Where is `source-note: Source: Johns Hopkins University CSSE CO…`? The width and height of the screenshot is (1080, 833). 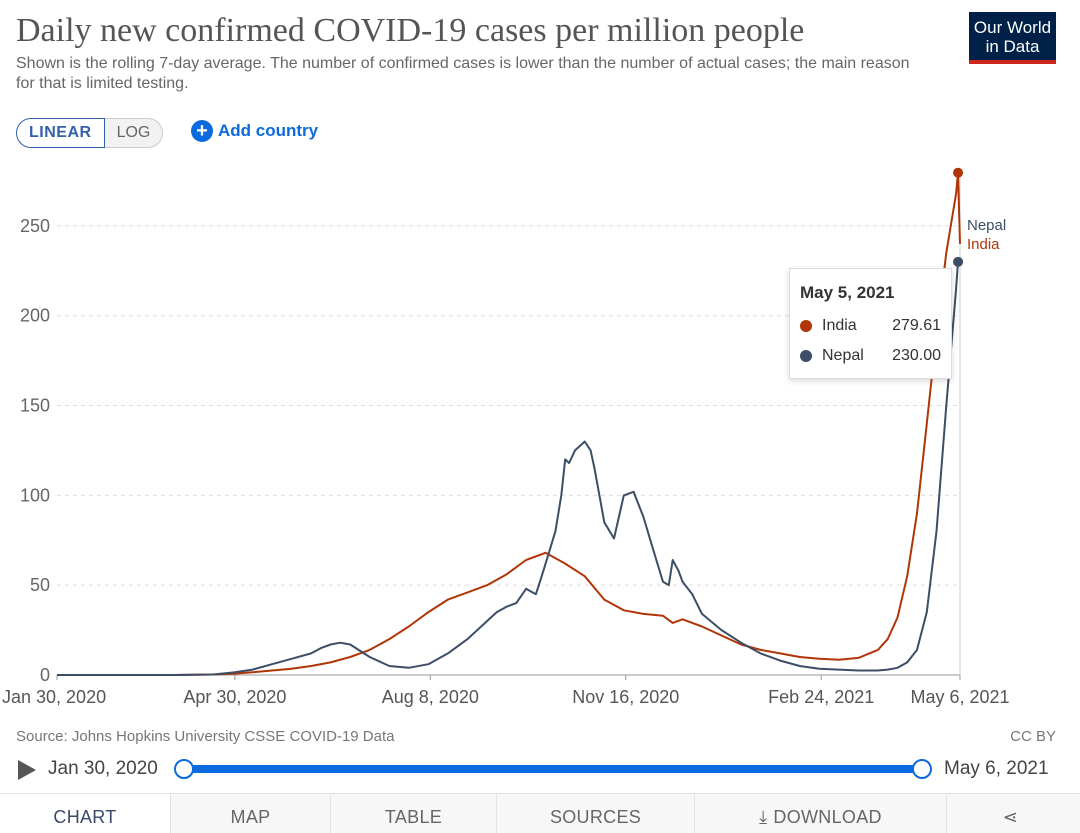
source-note: Source: Johns Hopkins University CSSE CO… is located at coordinates (205, 736).